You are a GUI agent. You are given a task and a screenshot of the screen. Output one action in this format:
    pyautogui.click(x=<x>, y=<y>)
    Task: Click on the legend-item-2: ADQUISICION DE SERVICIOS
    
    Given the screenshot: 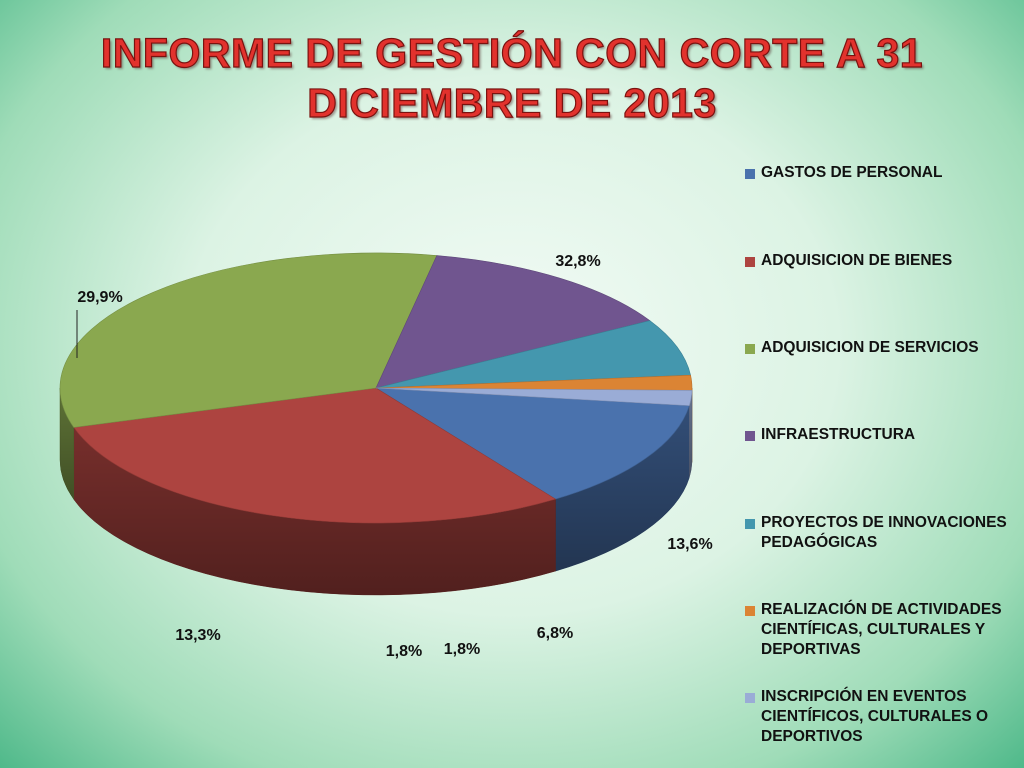 What is the action you would take?
    pyautogui.click(x=877, y=348)
    